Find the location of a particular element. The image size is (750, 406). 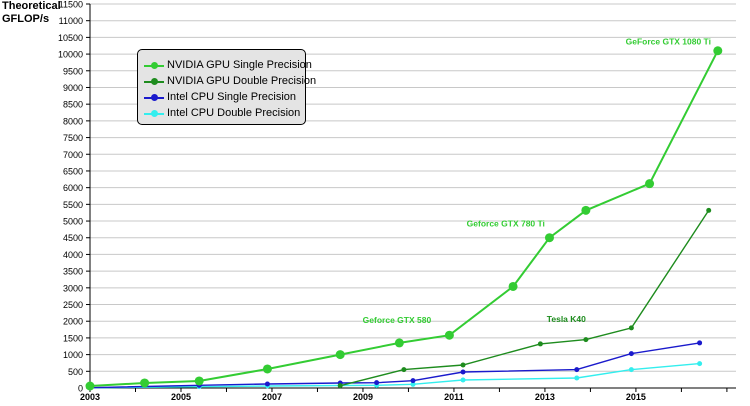

x-tick-label: 2003 is located at coordinates (90, 396).